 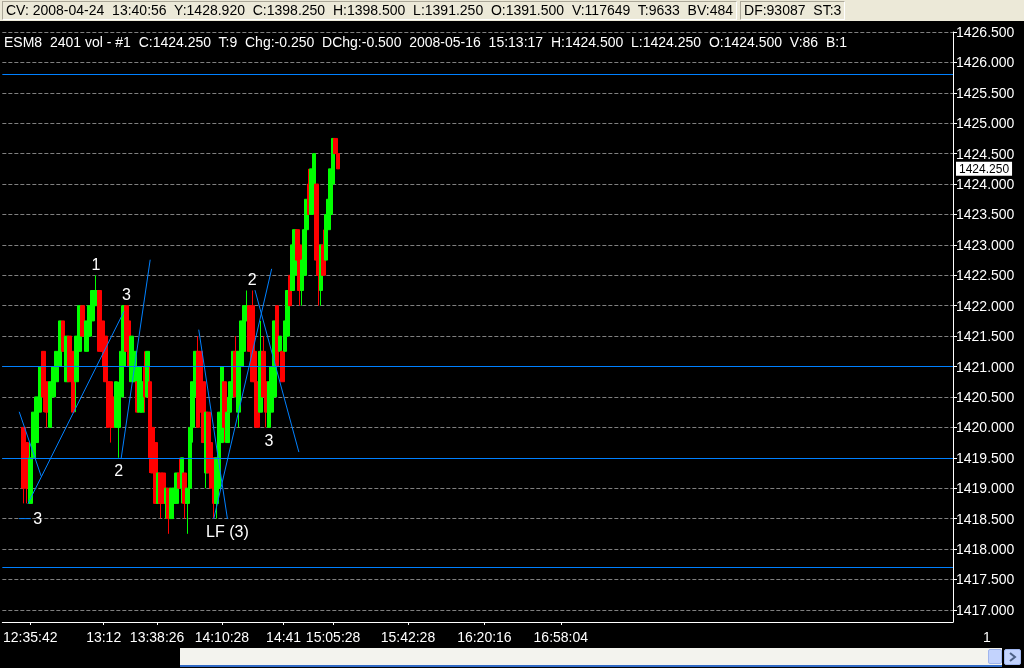 What do you see at coordinates (985, 62) in the screenshot?
I see `y-tick-label: 1426.000` at bounding box center [985, 62].